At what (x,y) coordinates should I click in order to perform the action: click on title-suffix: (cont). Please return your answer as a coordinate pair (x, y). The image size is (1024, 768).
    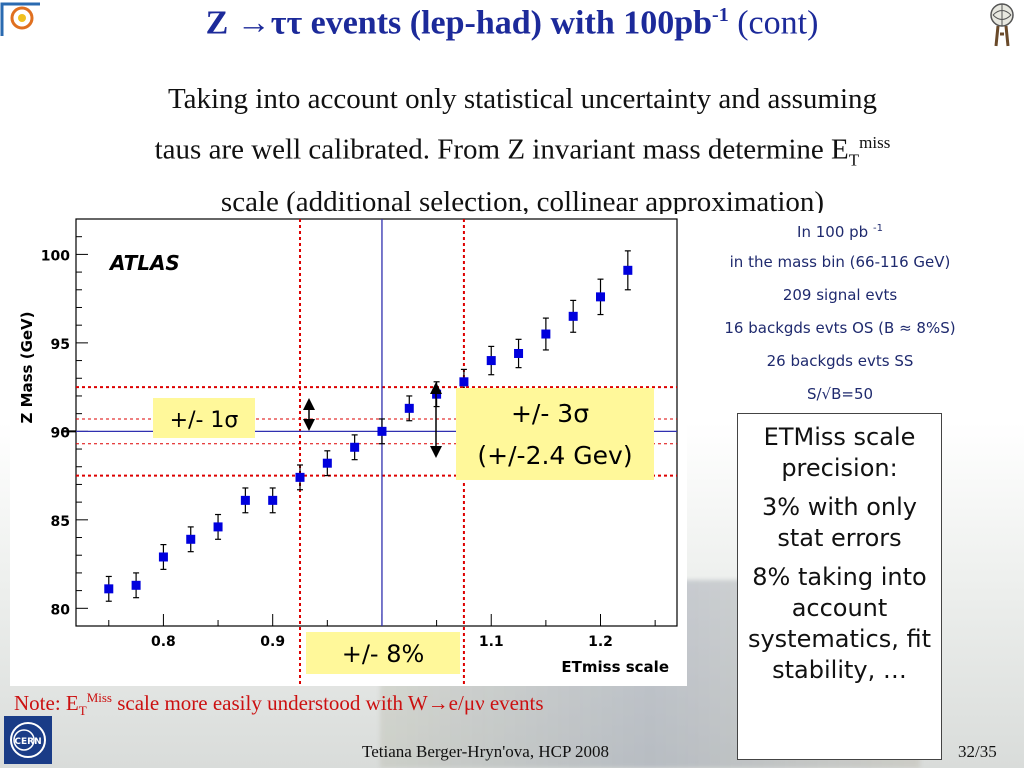
    Looking at the image, I should click on (778, 23).